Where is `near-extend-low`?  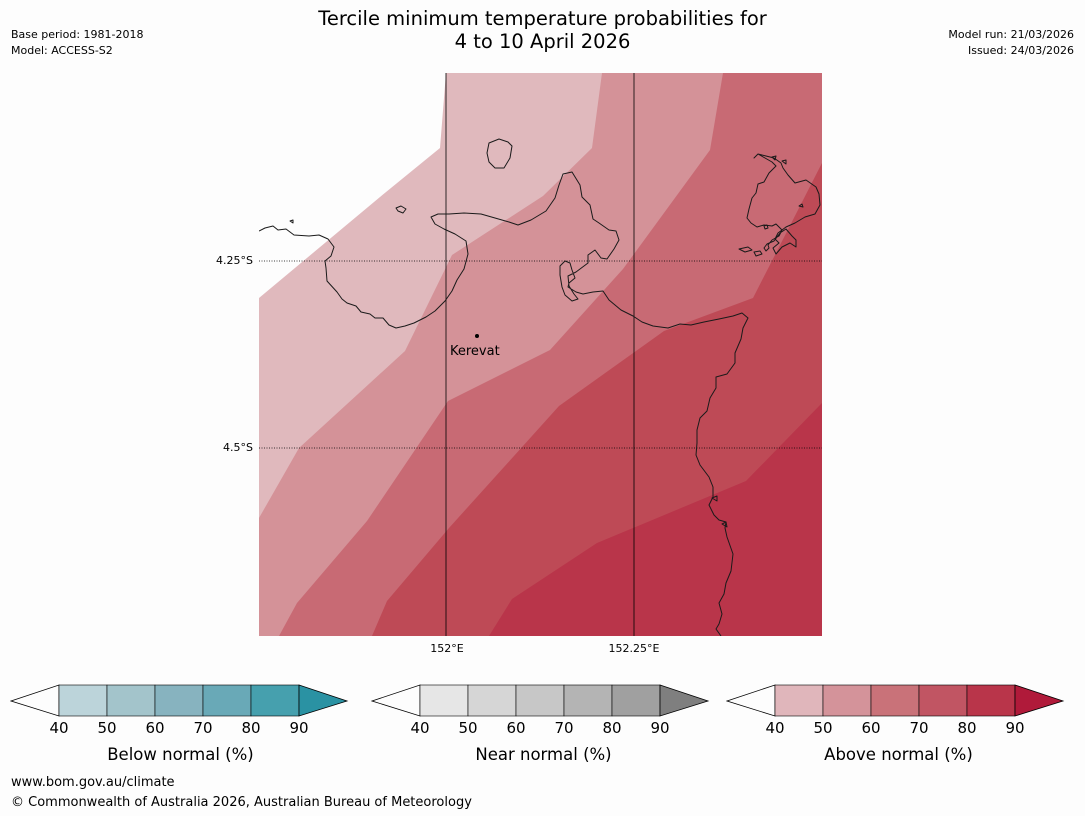 near-extend-low is located at coordinates (395, 700).